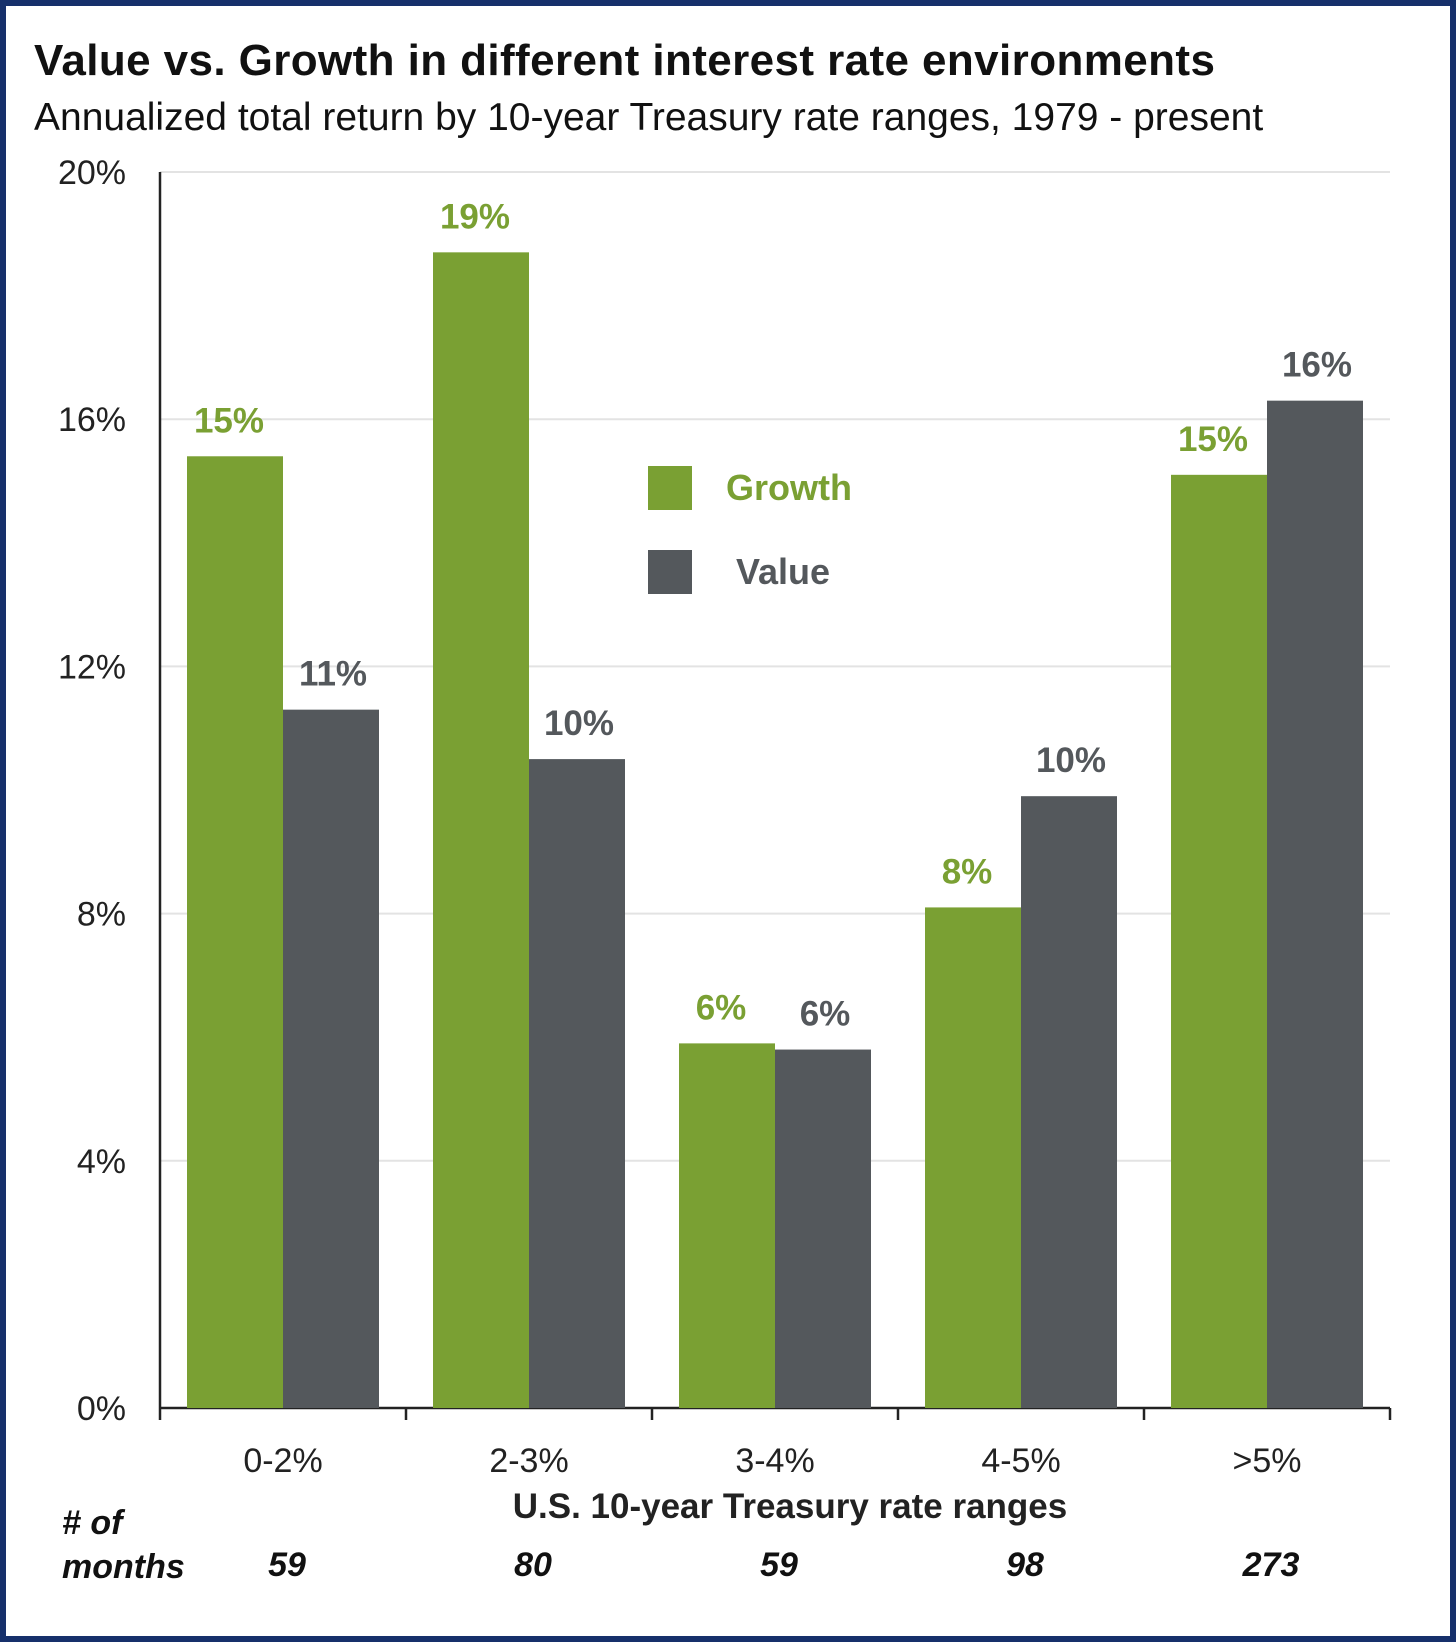 This screenshot has height=1642, width=1456. Describe the element at coordinates (94, 1523) in the screenshot. I see `months-label: # of` at that location.